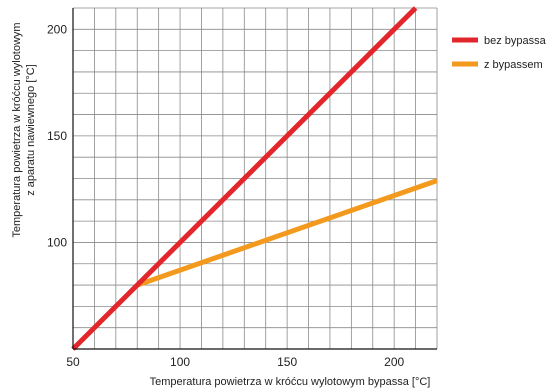 This screenshot has width=552, height=392. I want to click on y-axis-title-line-1: Temperatura powietrza w króćcu wylotowym, so click(17, 129).